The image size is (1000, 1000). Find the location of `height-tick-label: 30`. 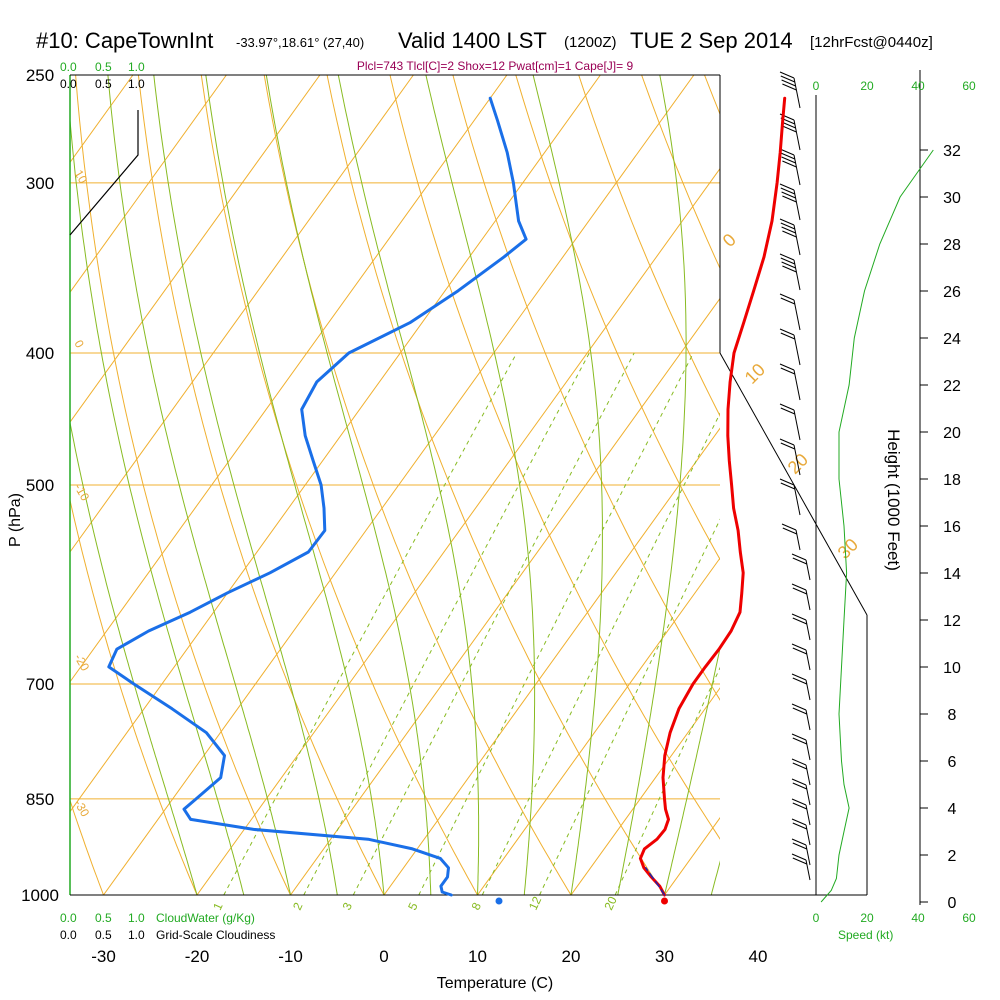

height-tick-label: 30 is located at coordinates (952, 198).